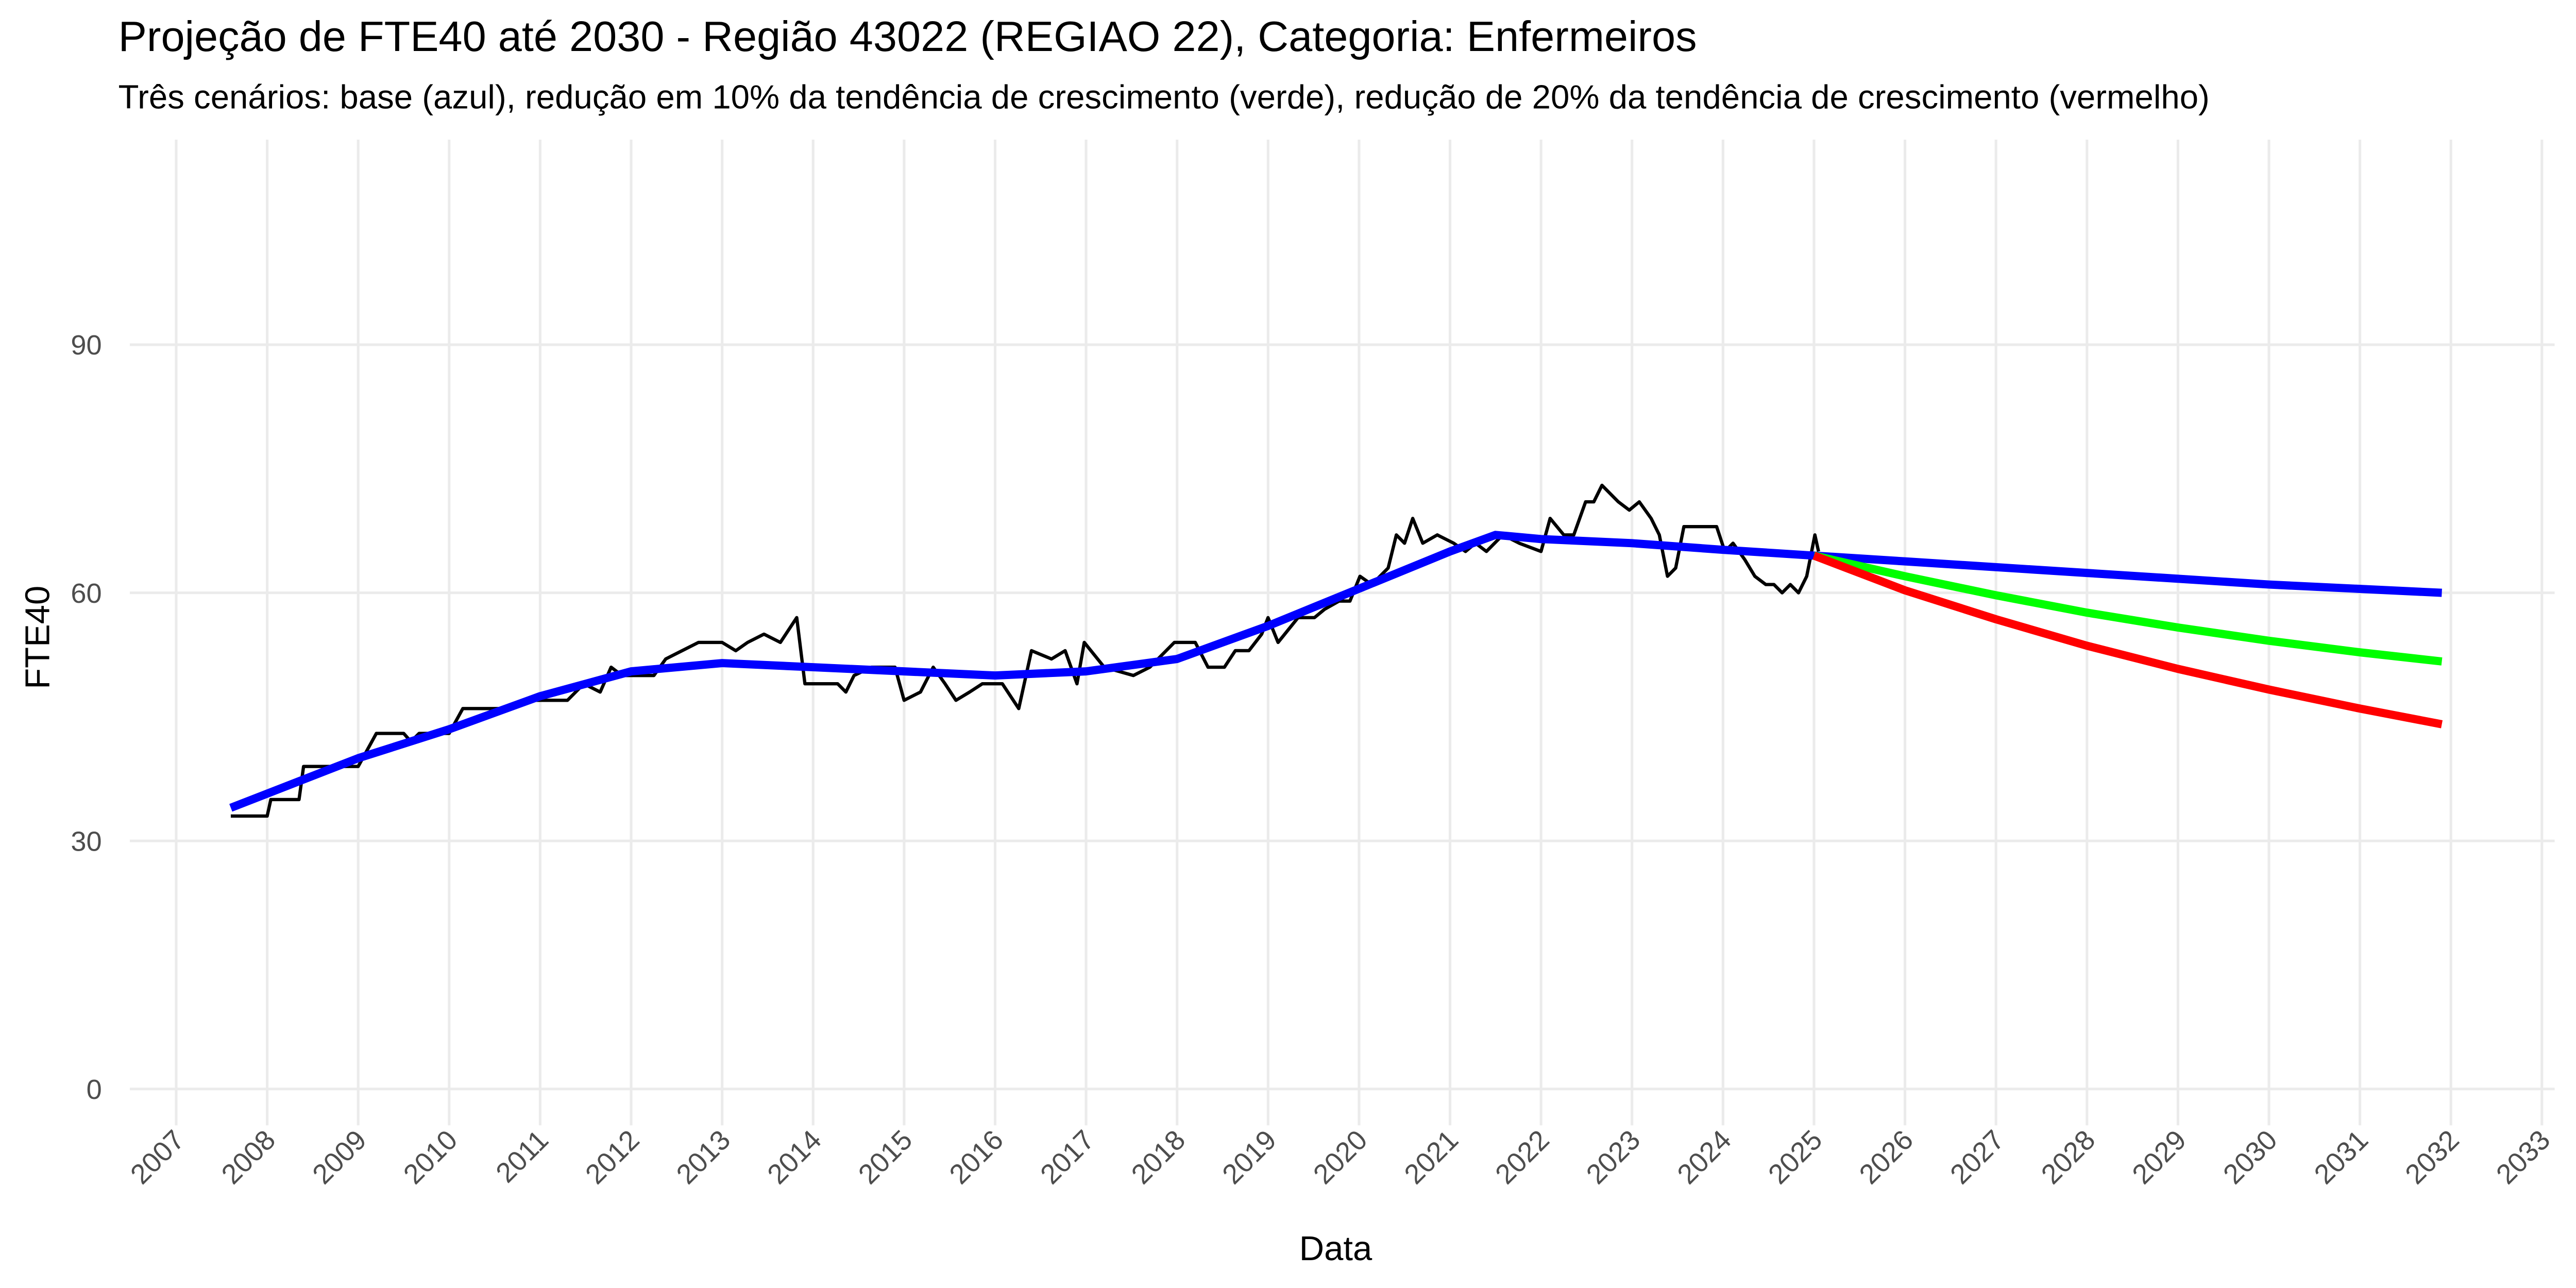 This screenshot has width=2576, height=1288. What do you see at coordinates (86, 345) in the screenshot?
I see `y-tick-label: 90` at bounding box center [86, 345].